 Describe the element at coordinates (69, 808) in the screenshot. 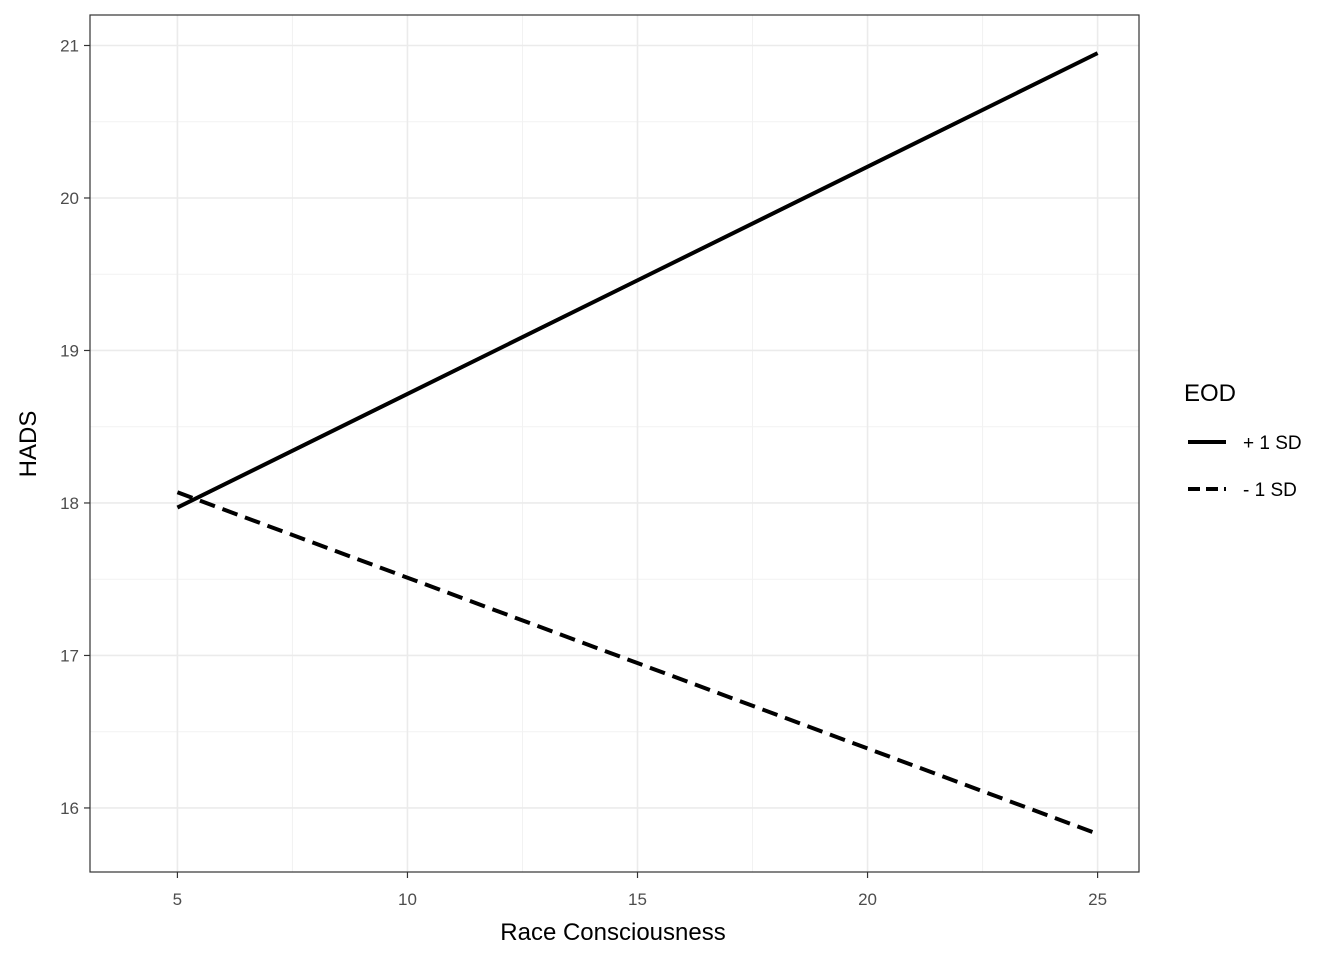

I see `y-tick-label: 16` at that location.